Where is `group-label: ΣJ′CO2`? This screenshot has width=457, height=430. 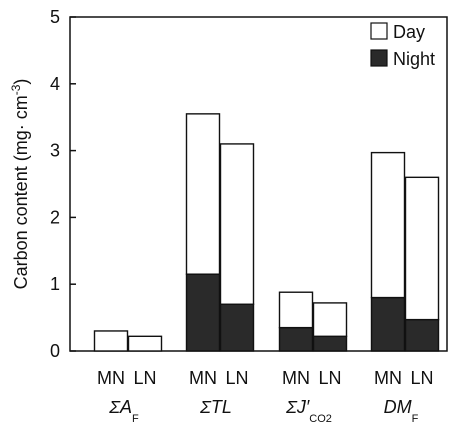
group-label: ΣJ′CO2 is located at coordinates (308, 411).